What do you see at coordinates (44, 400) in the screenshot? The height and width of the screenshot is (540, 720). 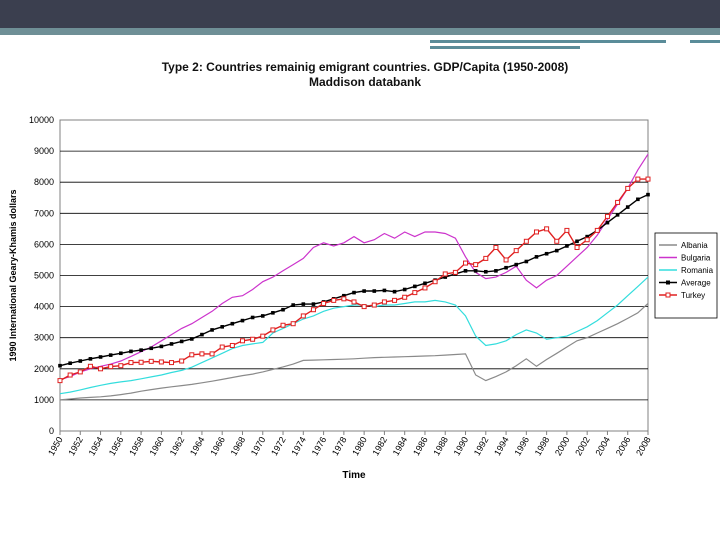 I see `y-tick-label: 1000` at bounding box center [44, 400].